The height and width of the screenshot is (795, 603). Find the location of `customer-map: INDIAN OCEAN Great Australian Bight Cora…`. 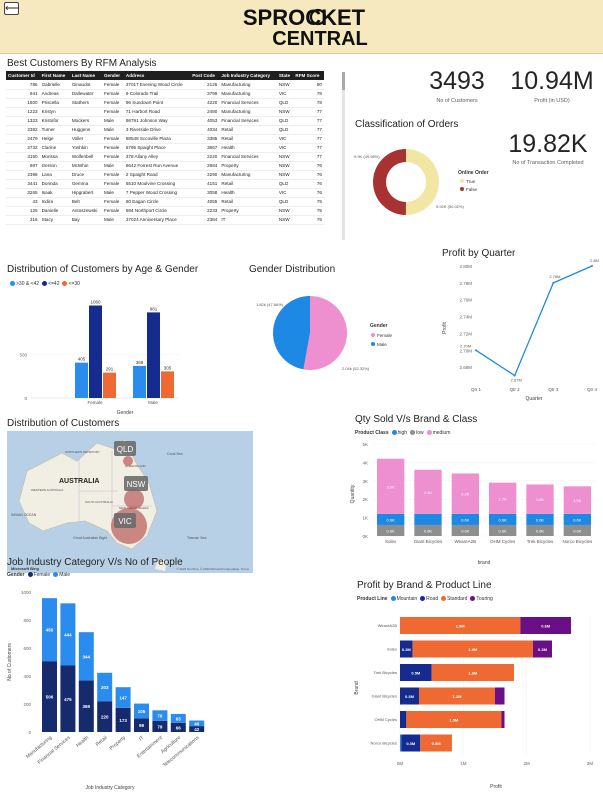

customer-map: INDIAN OCEAN Great Australian Bight Cora… is located at coordinates (130, 502).